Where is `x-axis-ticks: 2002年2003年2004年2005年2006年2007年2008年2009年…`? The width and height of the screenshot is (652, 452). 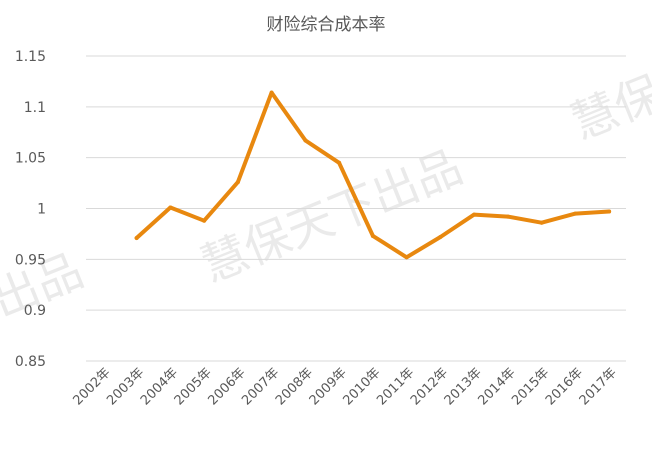
x-axis-ticks: 2002年2003年2004年2005年2006年2007年2008年2009年… is located at coordinates (345, 386).